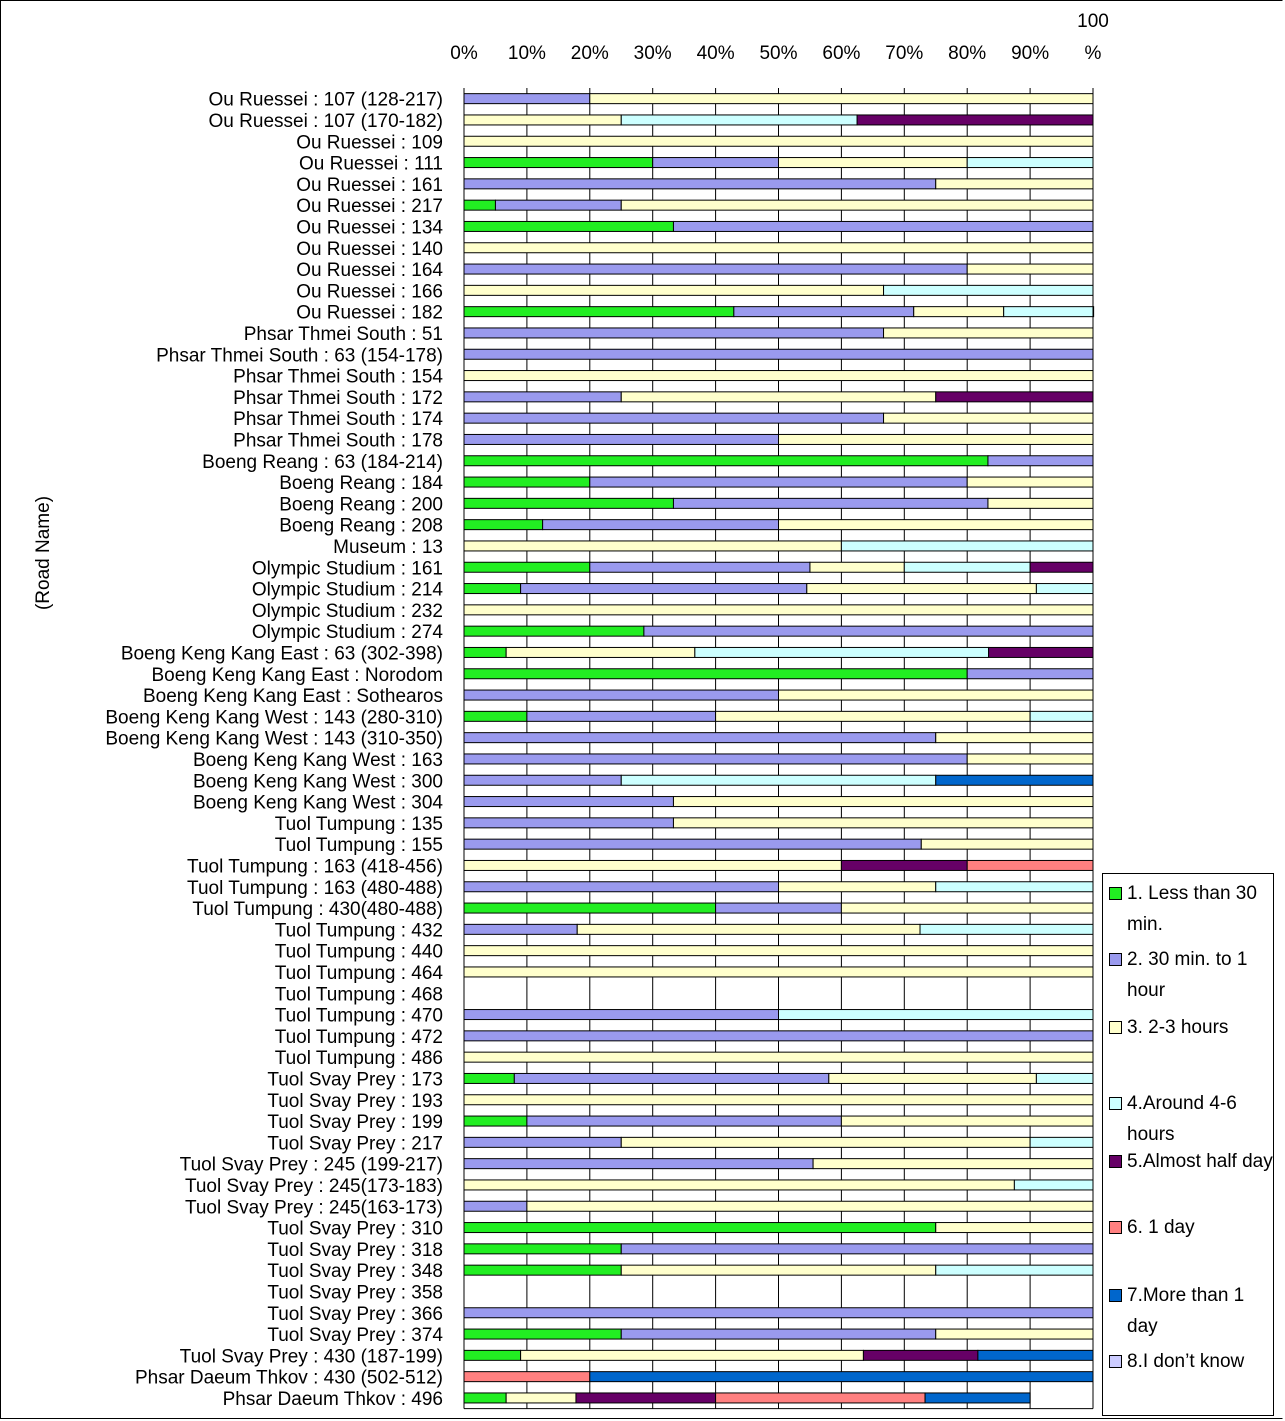  I want to click on category-label: Phsar Thmei South : 63 (154-178), so click(299, 355).